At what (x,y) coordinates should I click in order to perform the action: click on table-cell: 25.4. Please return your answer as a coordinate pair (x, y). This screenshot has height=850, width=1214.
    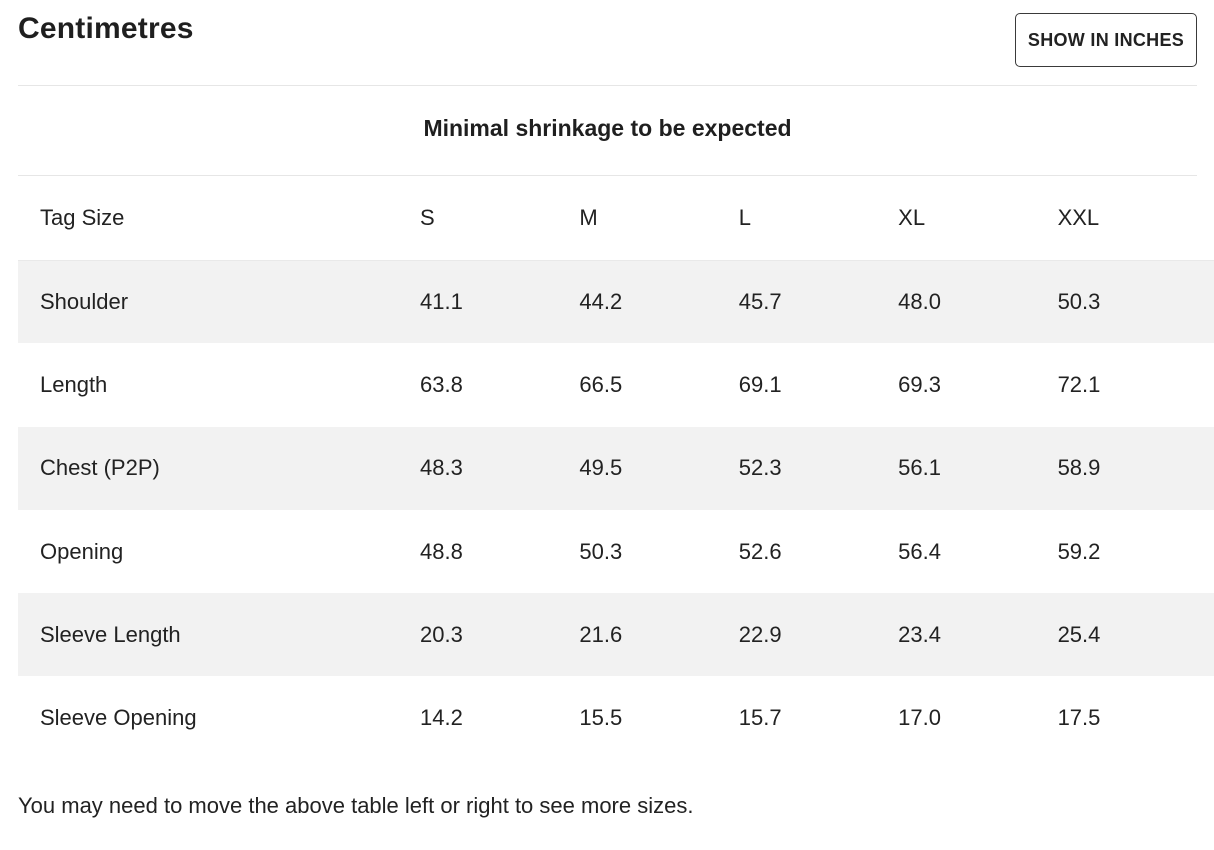
    Looking at the image, I should click on (1079, 634).